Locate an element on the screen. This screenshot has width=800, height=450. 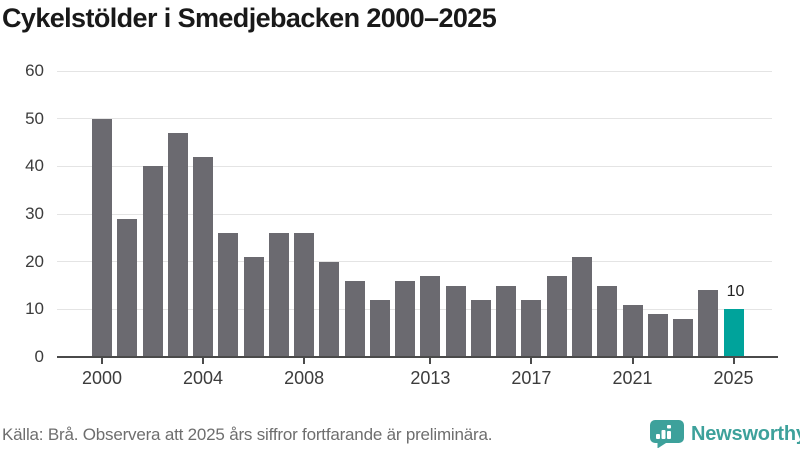
bar-2006 is located at coordinates (253, 306).